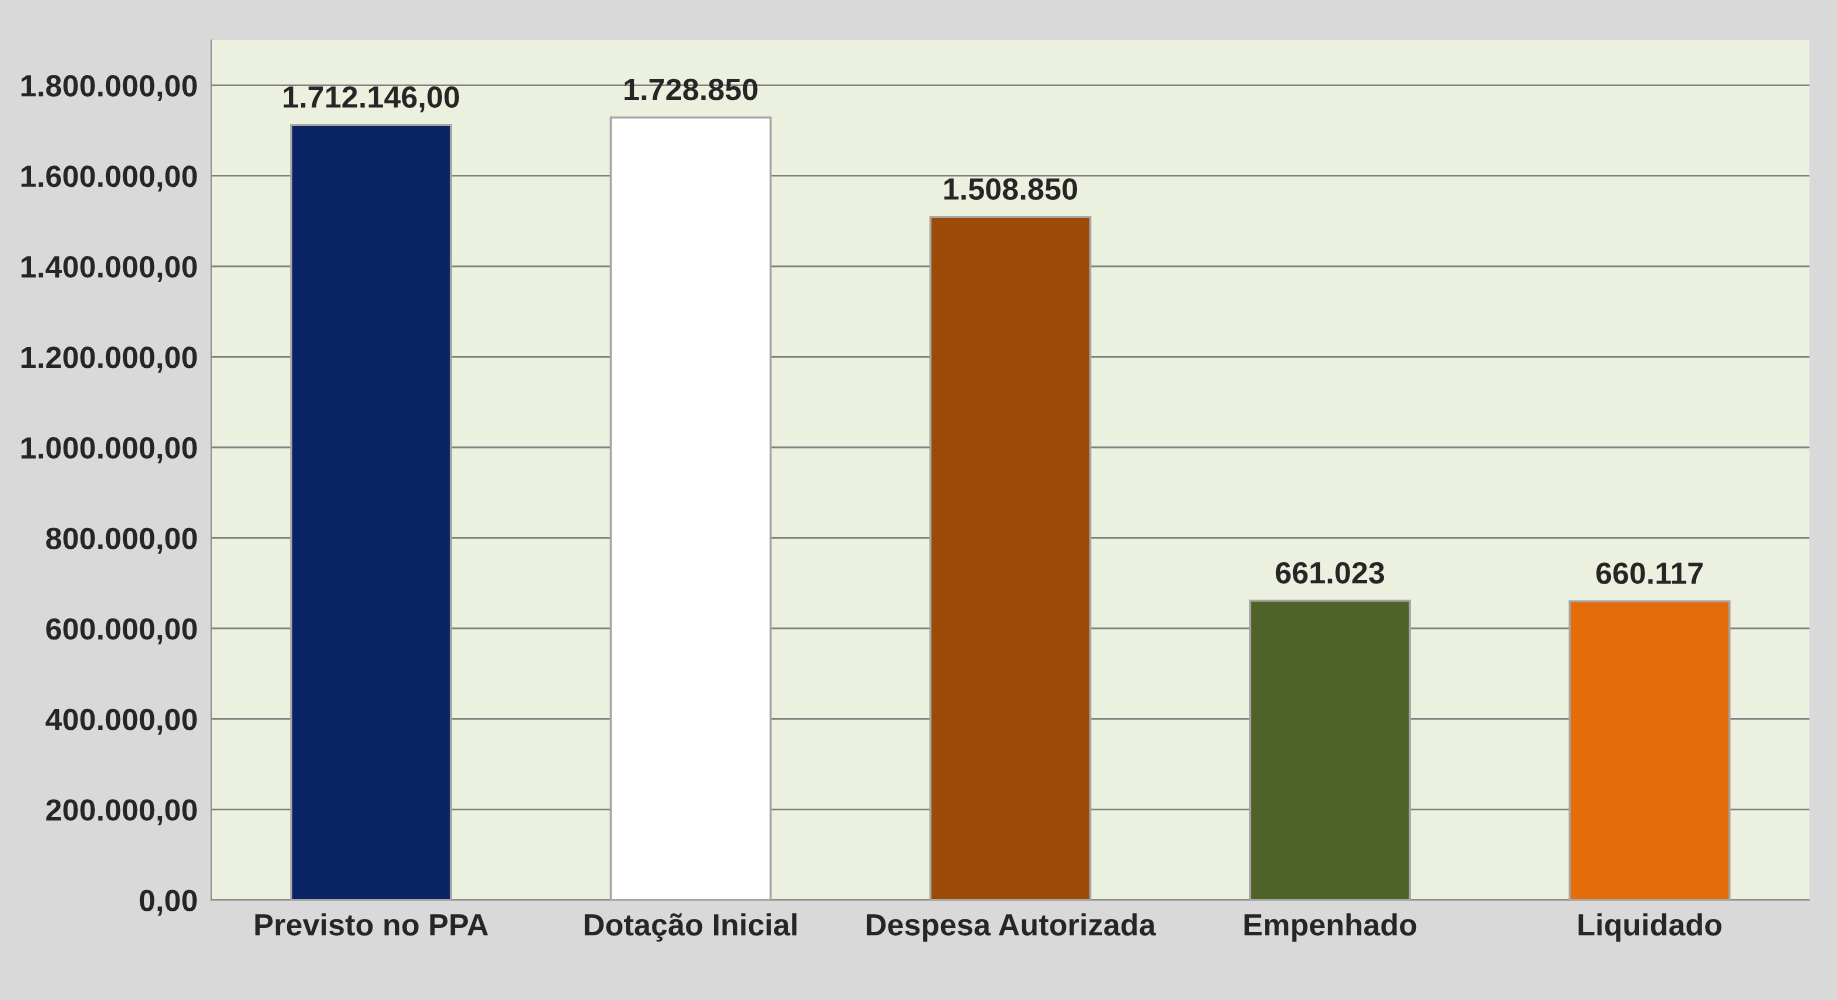 This screenshot has height=1000, width=1837. I want to click on y-tick-label: 1.400.000,00, so click(109, 269).